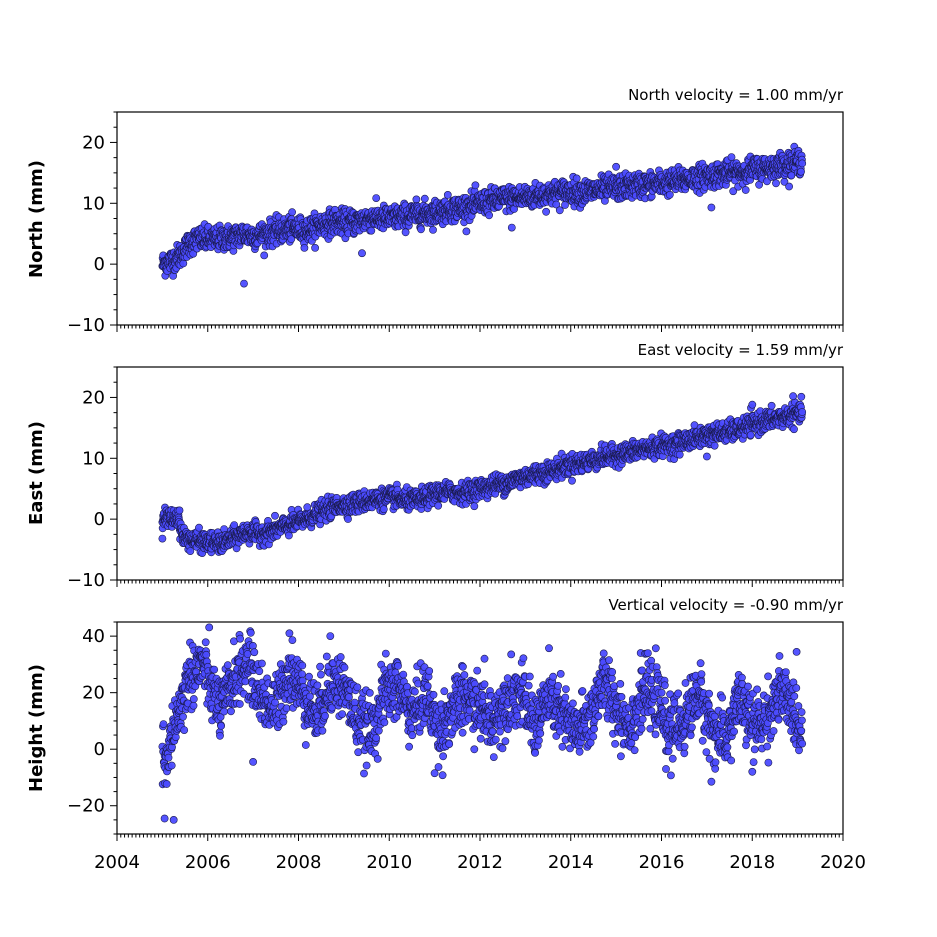 The width and height of the screenshot is (937, 937). What do you see at coordinates (36, 728) in the screenshot?
I see `y-axis-label: Height (mm)` at bounding box center [36, 728].